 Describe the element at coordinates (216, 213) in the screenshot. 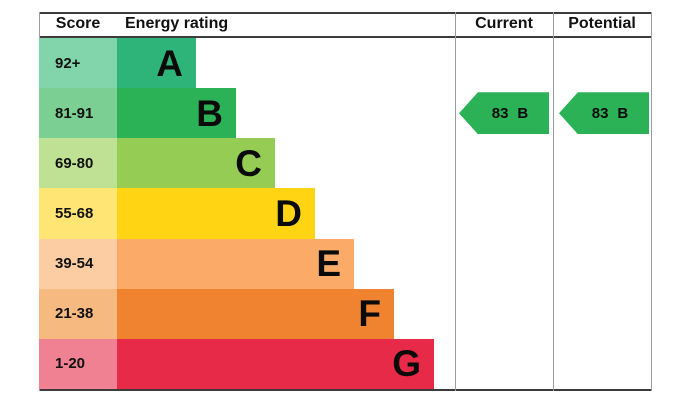

I see `rating-bar: D` at that location.